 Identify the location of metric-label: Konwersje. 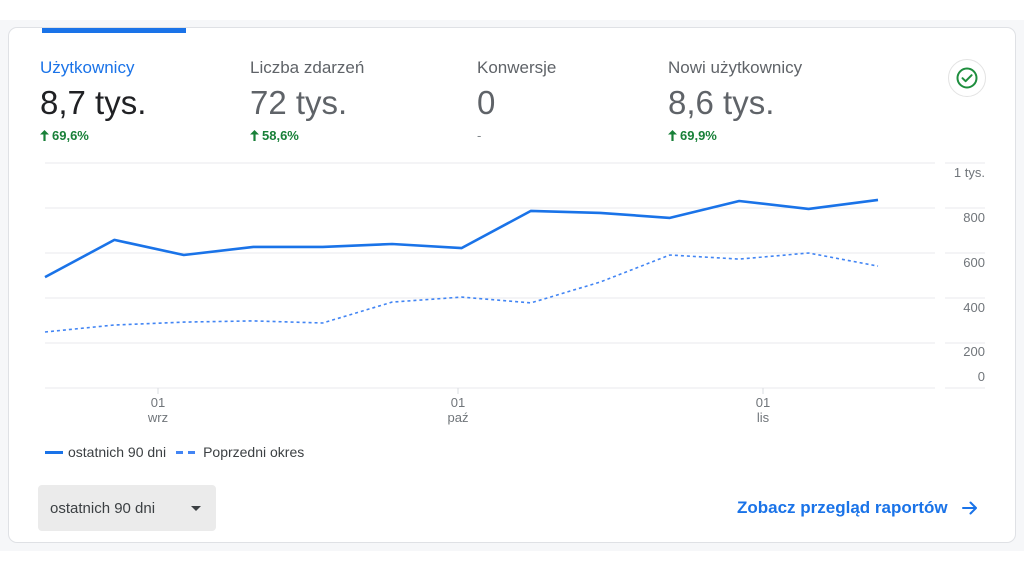
(517, 67).